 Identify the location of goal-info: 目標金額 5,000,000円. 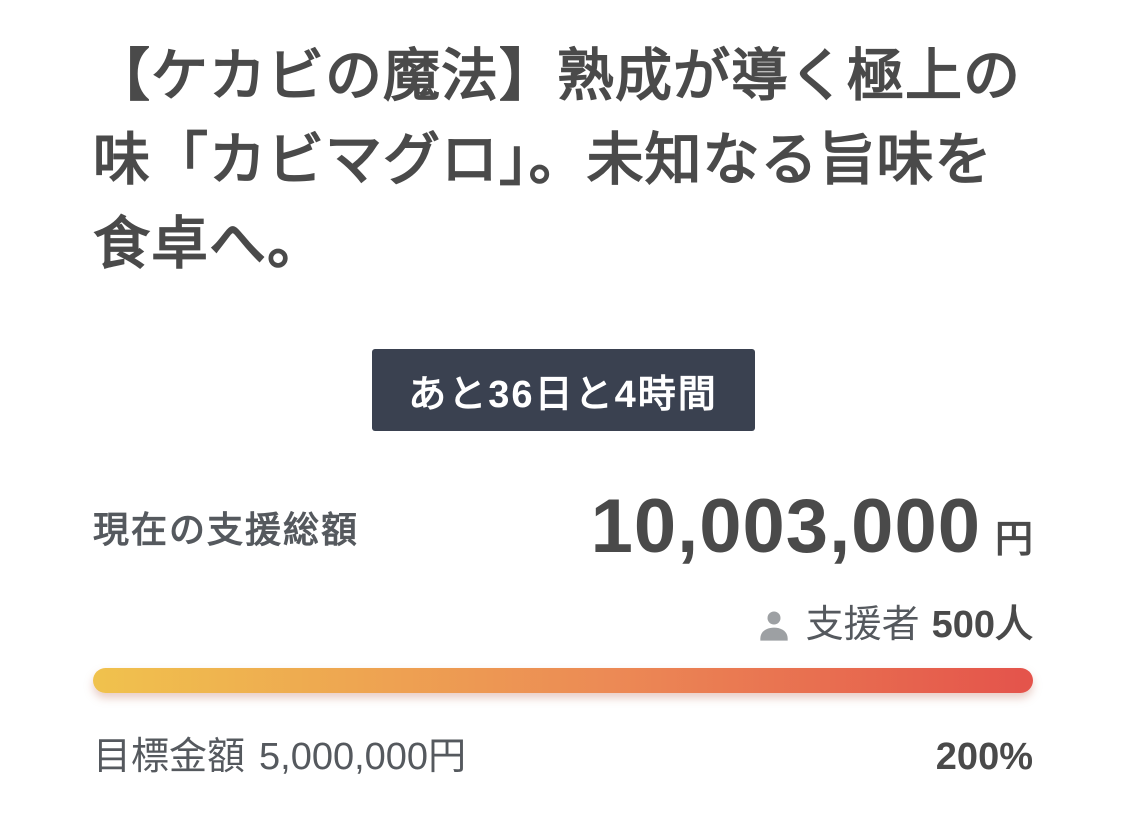
(279, 752).